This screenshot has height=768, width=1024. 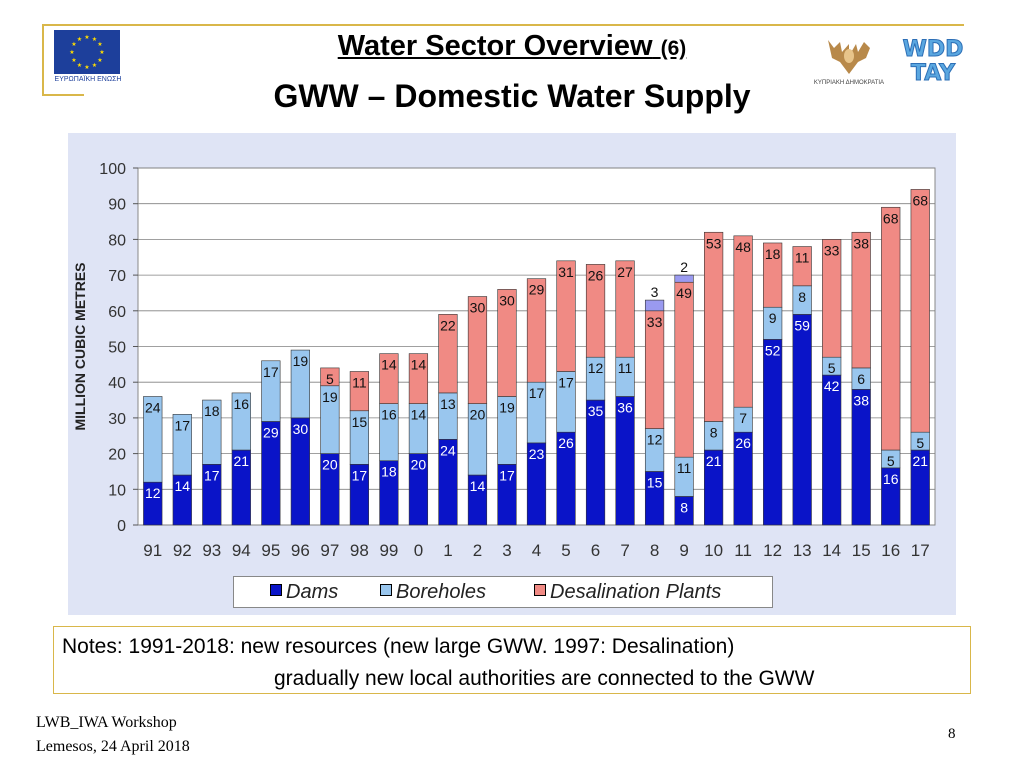 I want to click on legend-swatch-boreholes, so click(x=386, y=590).